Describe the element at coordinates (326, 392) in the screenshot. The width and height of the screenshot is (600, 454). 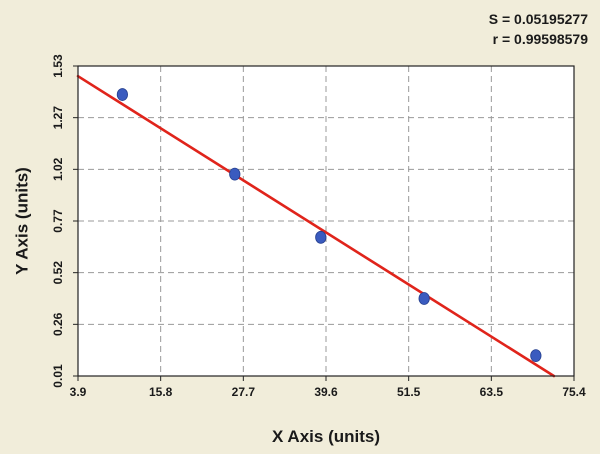
I see `x-tick-label: 39.6` at that location.